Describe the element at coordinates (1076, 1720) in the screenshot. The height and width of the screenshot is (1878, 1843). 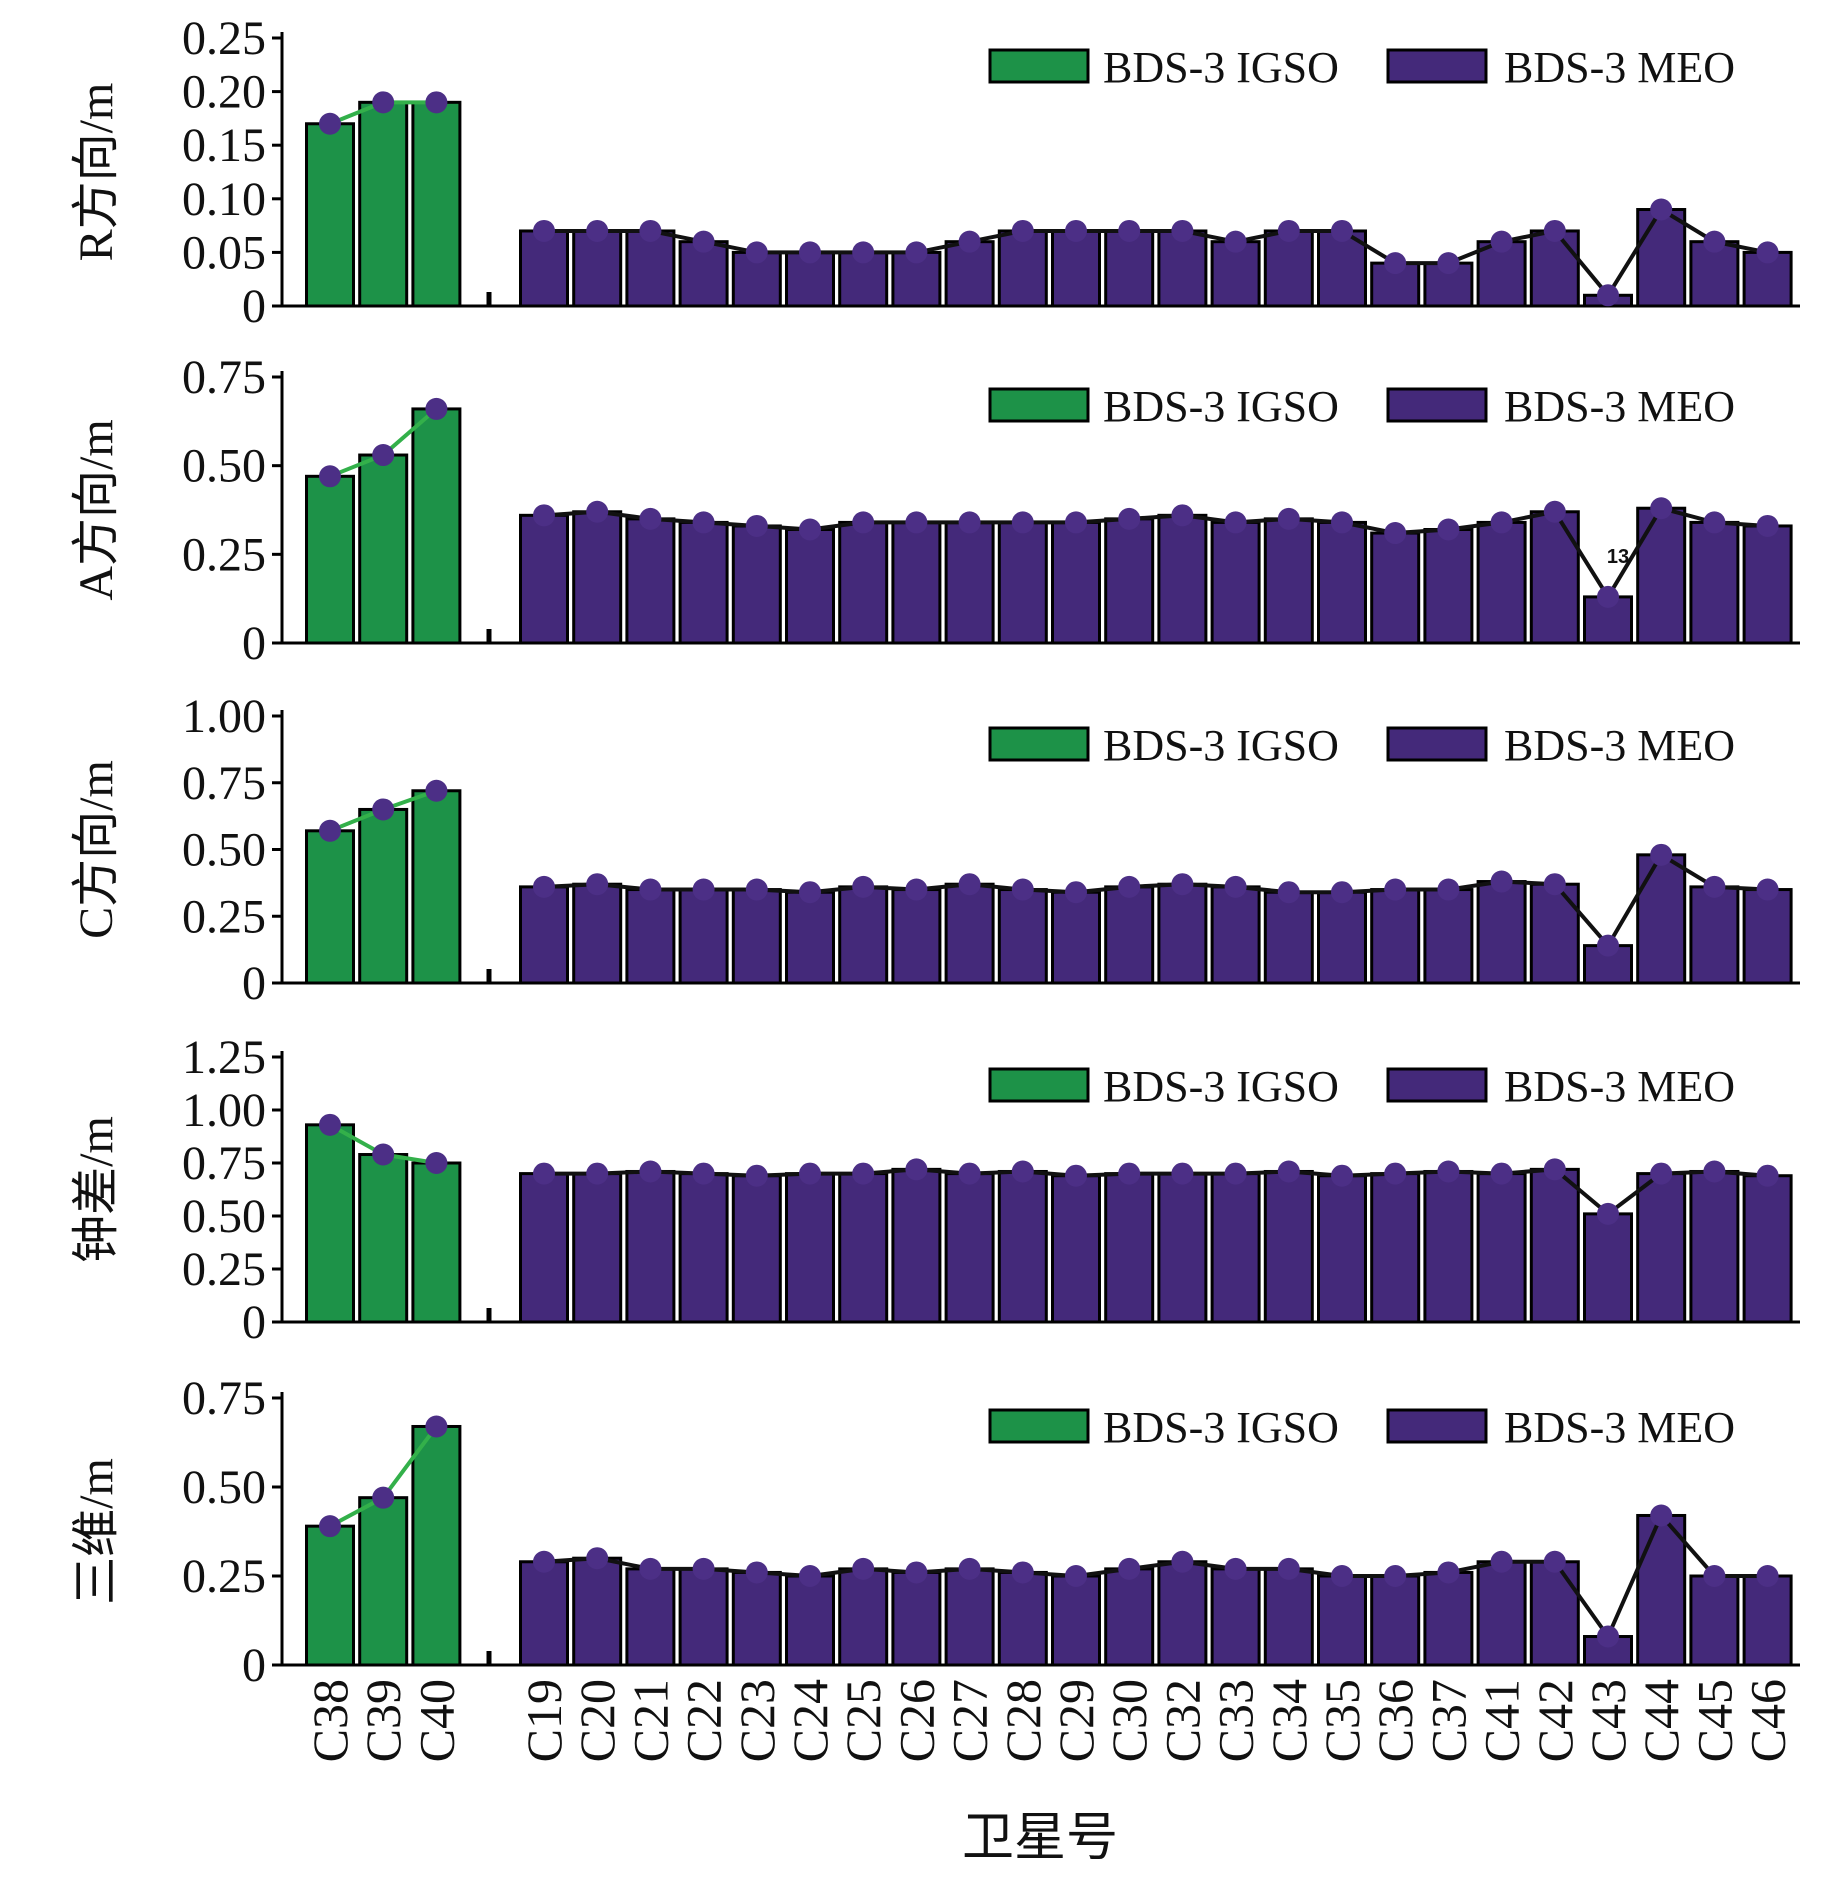
I see `x-tick-label-C29: C29` at that location.